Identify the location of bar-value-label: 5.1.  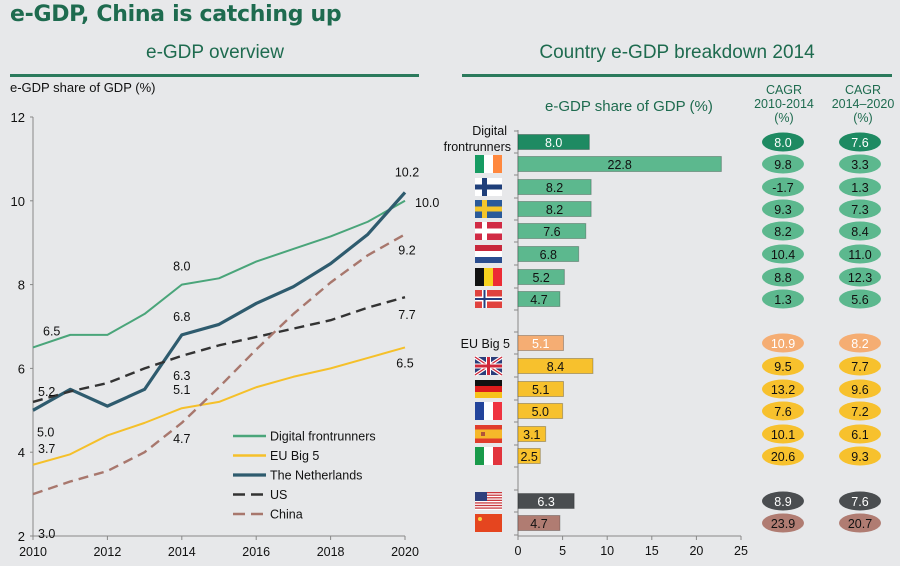
(540, 344).